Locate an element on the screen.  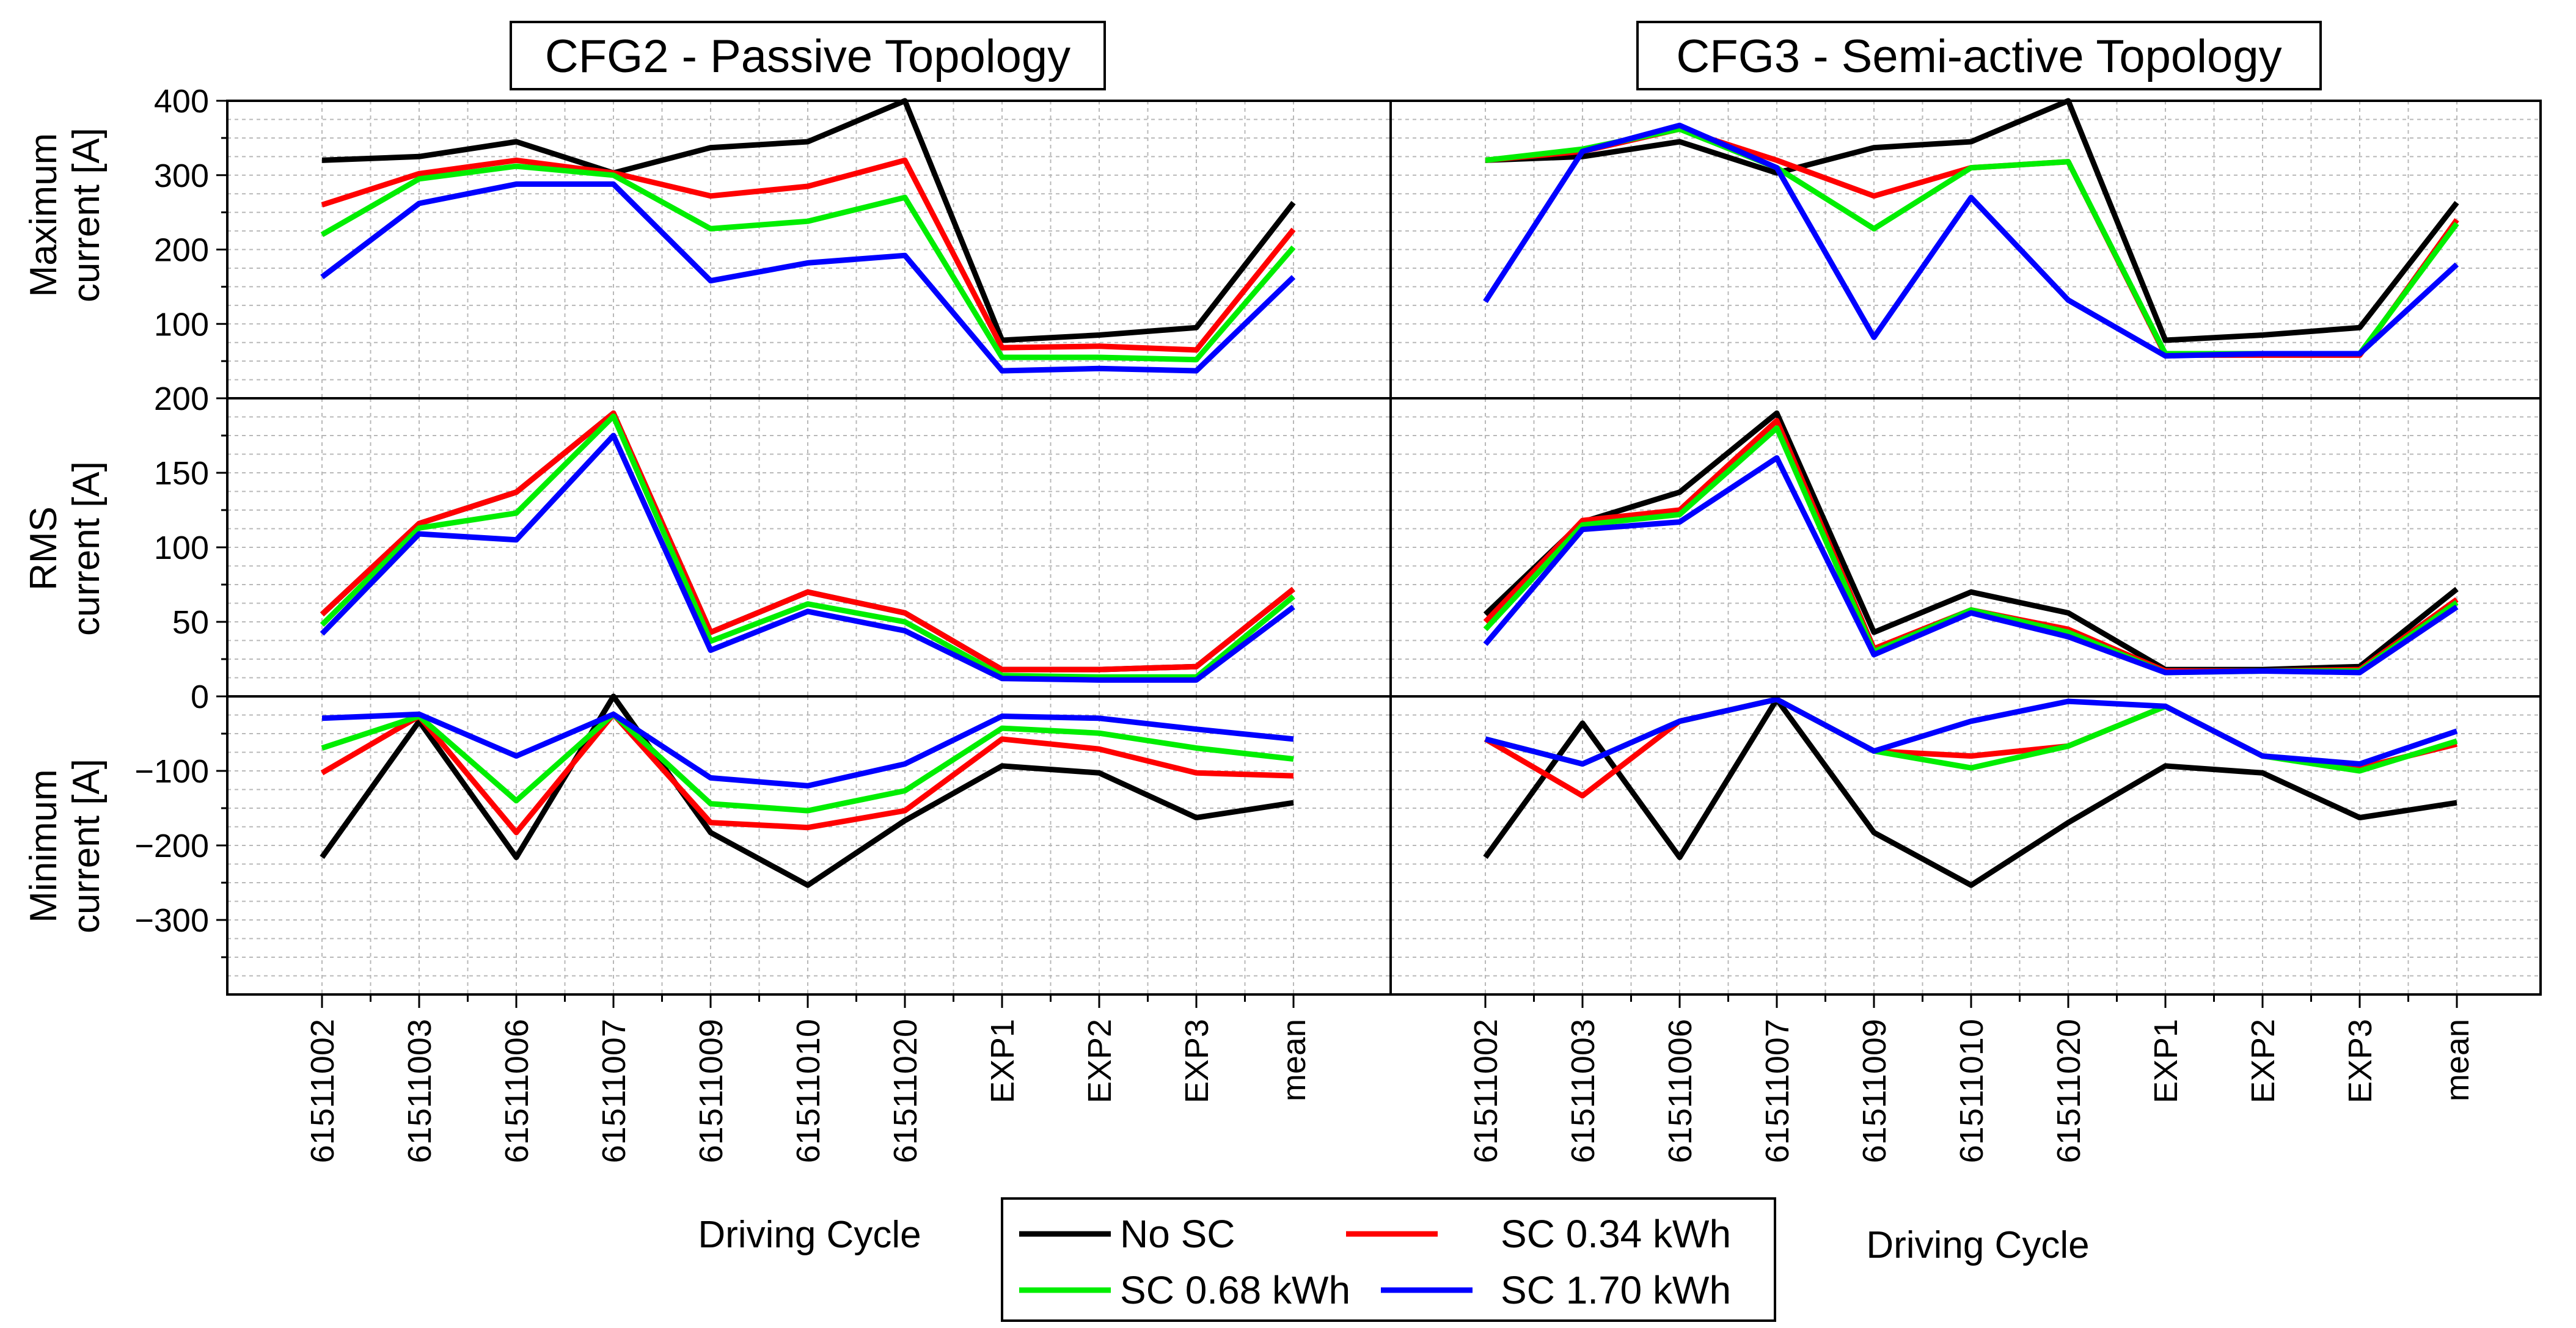
series-line-sc-1-70-kwh-c0-r2 is located at coordinates (807, 750).